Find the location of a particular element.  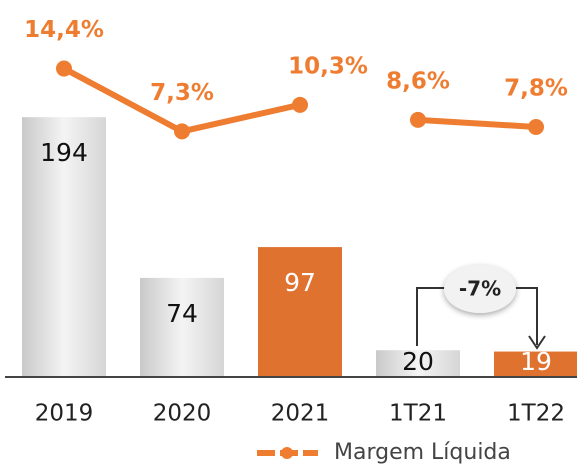

legend-point is located at coordinates (287, 453).